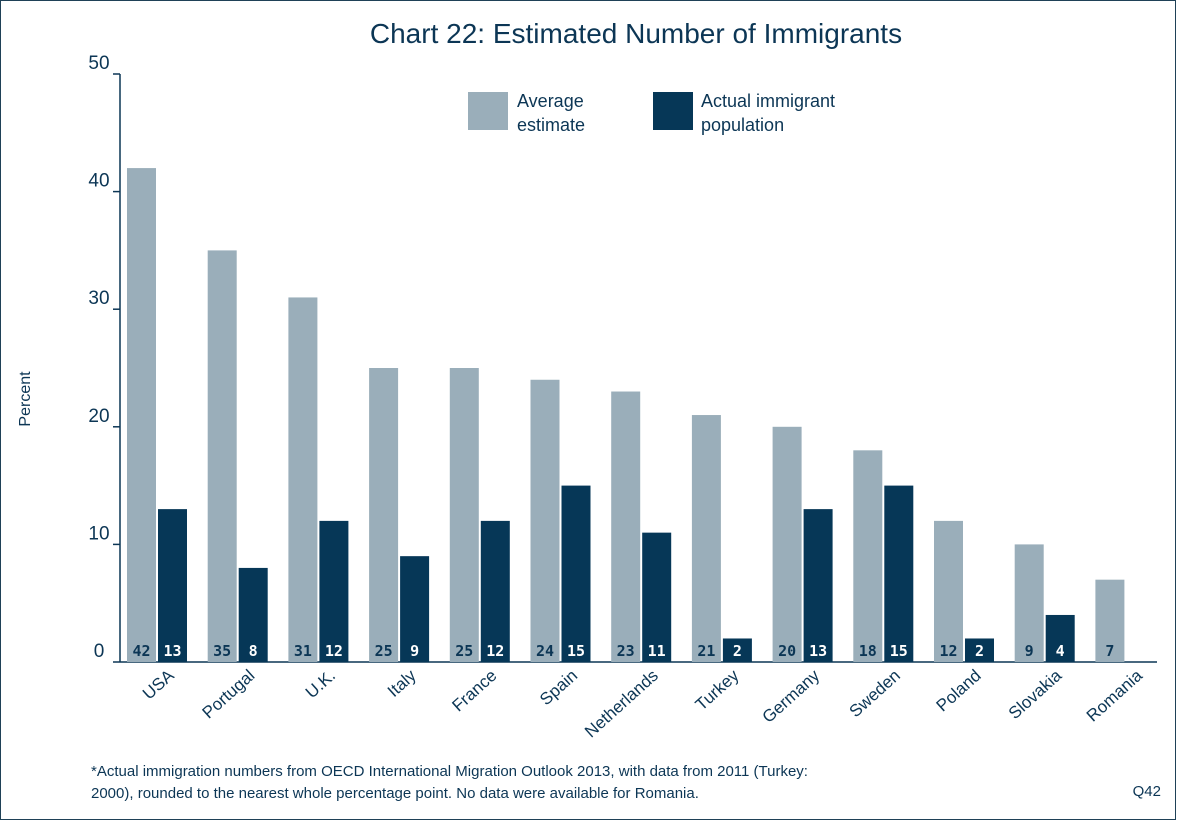 This screenshot has width=1178, height=822. Describe the element at coordinates (229, 694) in the screenshot. I see `category-label: Portugal` at that location.